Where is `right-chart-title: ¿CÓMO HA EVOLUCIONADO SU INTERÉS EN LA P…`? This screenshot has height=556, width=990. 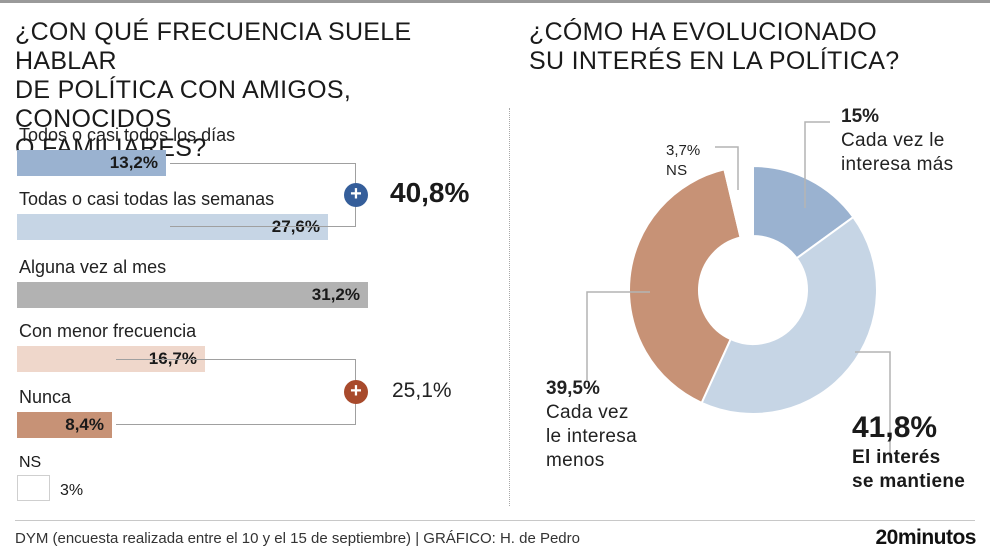
right-chart-title: ¿CÓMO HA EVOLUCIONADO SU INTERÉS EN LA P… is located at coordinates (749, 47).